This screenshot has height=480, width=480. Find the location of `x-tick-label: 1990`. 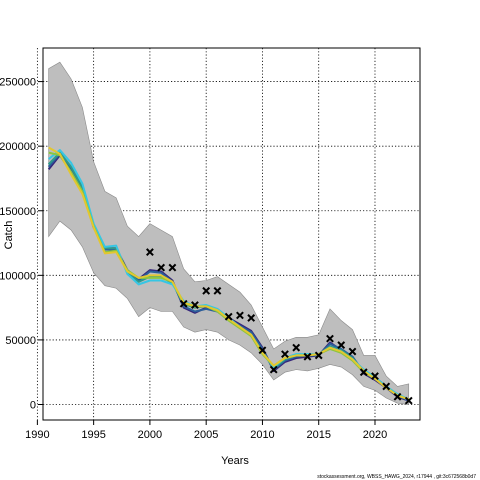

x-tick-label: 1990 is located at coordinates (37, 435).